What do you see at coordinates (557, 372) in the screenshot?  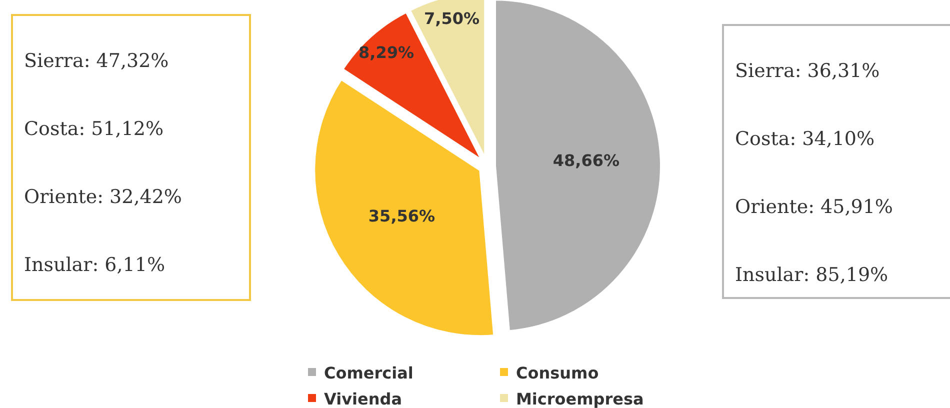 I see `legend-label: Consumo` at bounding box center [557, 372].